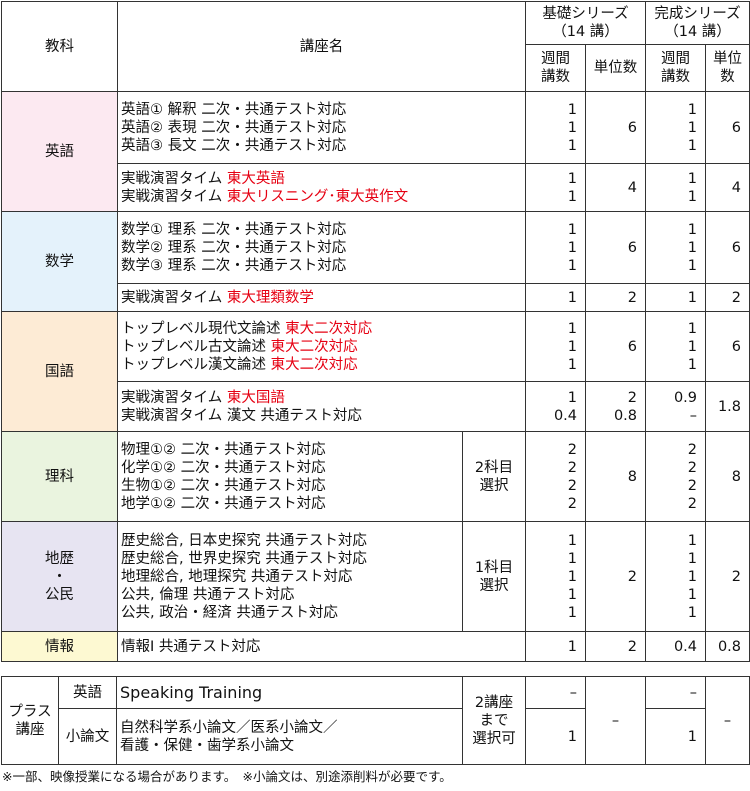 This screenshot has width=750, height=791. I want to click on kiso-weekly: 2 2 2 2, so click(555, 476).